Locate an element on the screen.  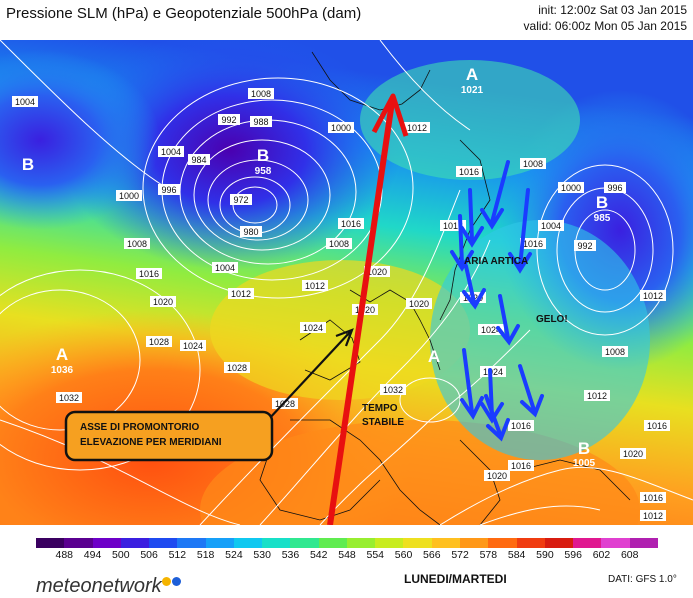
low-center-west: B is located at coordinates (28, 164).